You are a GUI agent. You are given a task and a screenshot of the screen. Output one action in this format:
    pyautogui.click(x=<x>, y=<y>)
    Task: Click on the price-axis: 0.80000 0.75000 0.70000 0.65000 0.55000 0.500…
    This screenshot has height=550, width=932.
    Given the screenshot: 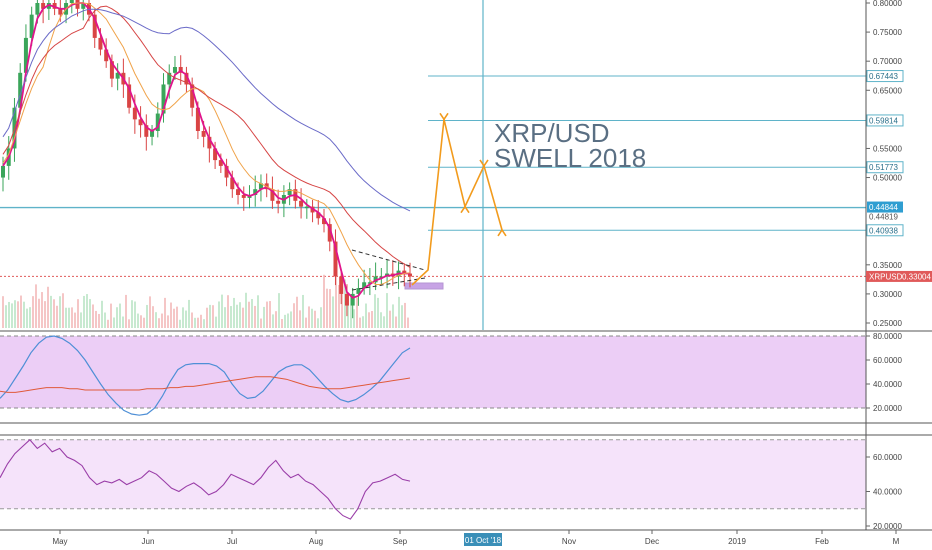 What is the action you would take?
    pyautogui.click(x=884, y=164)
    